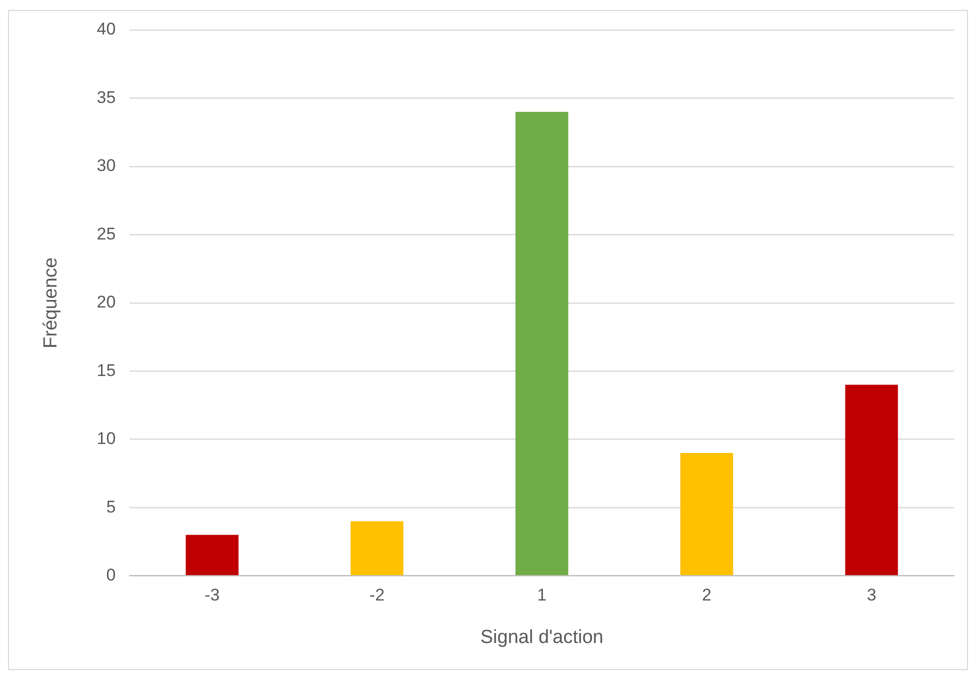 The height and width of the screenshot is (673, 972). What do you see at coordinates (212, 595) in the screenshot?
I see `x-tick-label: -3` at bounding box center [212, 595].